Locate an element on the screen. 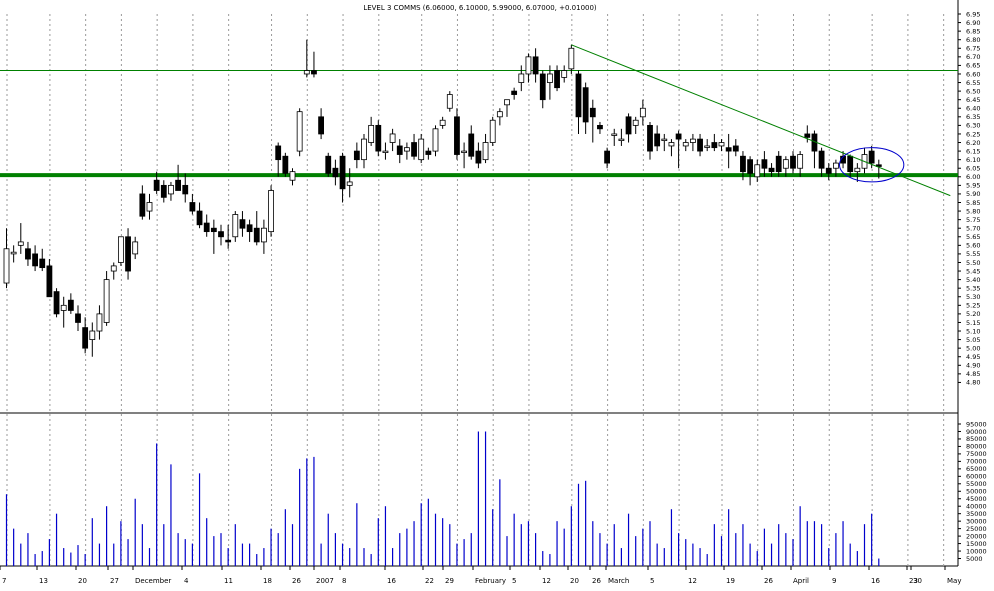  x-tick-label: 22 is located at coordinates (429, 581).